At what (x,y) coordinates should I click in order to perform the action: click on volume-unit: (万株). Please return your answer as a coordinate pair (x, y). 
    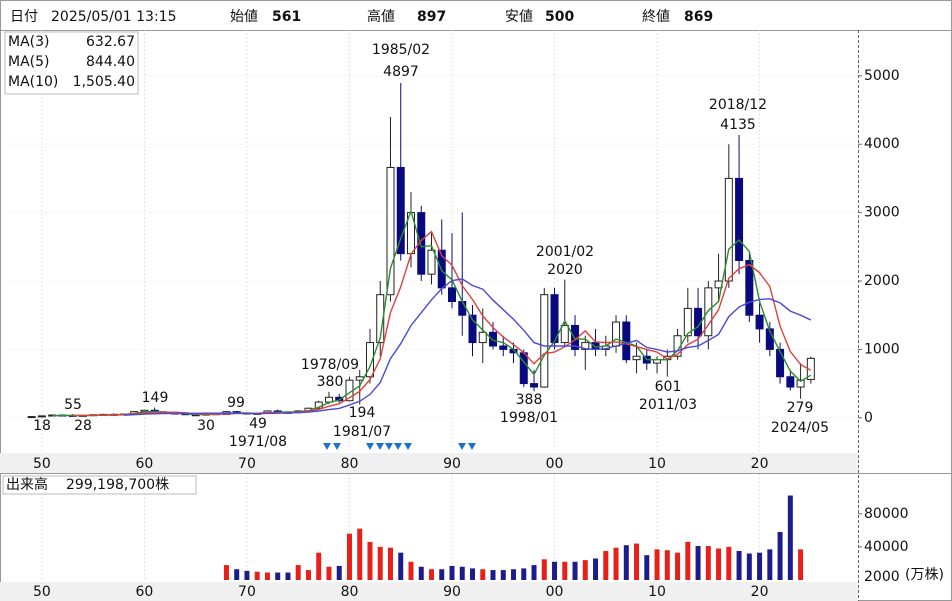
    Looking at the image, I should click on (924, 575).